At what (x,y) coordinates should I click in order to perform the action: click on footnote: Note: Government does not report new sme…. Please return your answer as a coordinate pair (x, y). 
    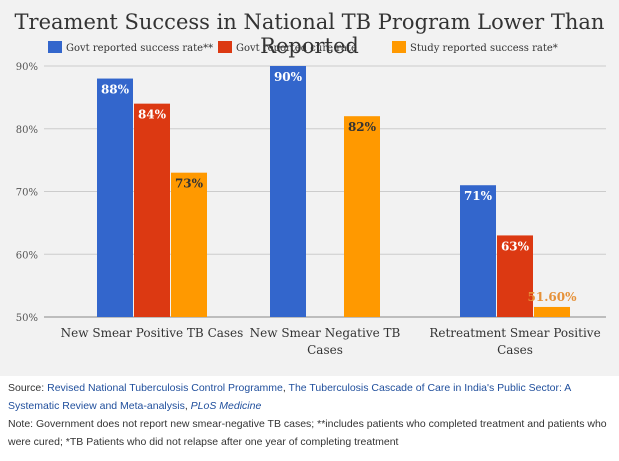
    Looking at the image, I should click on (307, 433).